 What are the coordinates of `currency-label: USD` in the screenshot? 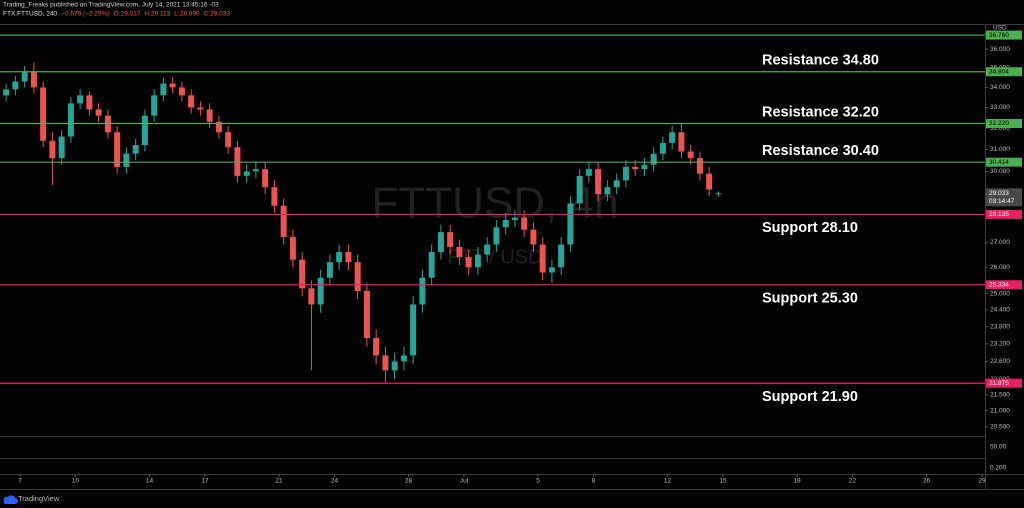 It's located at (1000, 28).